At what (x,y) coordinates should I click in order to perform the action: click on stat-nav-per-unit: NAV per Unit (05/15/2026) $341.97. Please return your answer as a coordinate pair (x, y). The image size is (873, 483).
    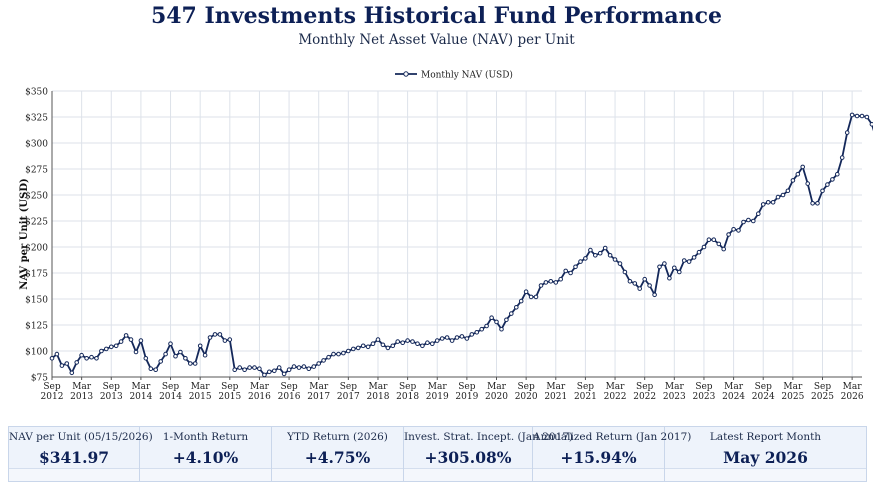
    Looking at the image, I should click on (81, 454).